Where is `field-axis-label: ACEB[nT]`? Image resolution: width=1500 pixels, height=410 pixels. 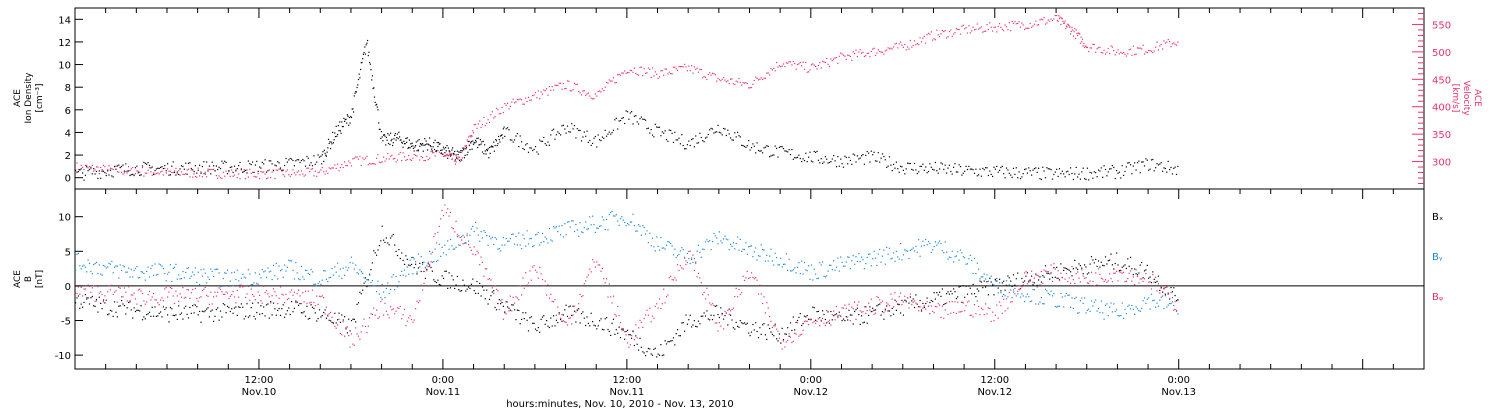
field-axis-label: ACEB[nT] is located at coordinates (29, 279).